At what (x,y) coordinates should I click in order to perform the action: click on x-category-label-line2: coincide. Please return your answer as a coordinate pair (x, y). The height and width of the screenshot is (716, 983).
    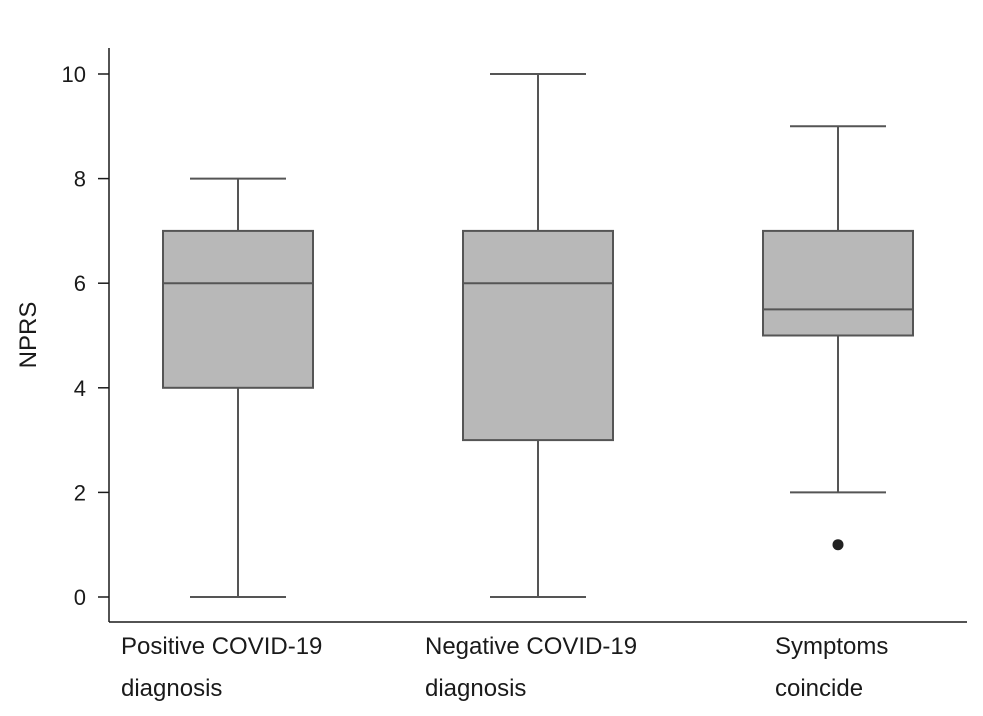
    Looking at the image, I should click on (819, 688).